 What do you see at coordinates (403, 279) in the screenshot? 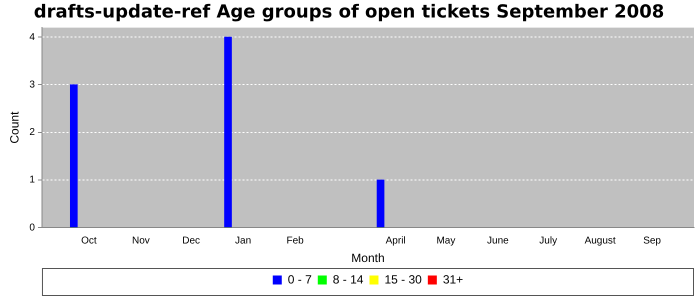
I see `legend-label: 15 - 30` at bounding box center [403, 279].